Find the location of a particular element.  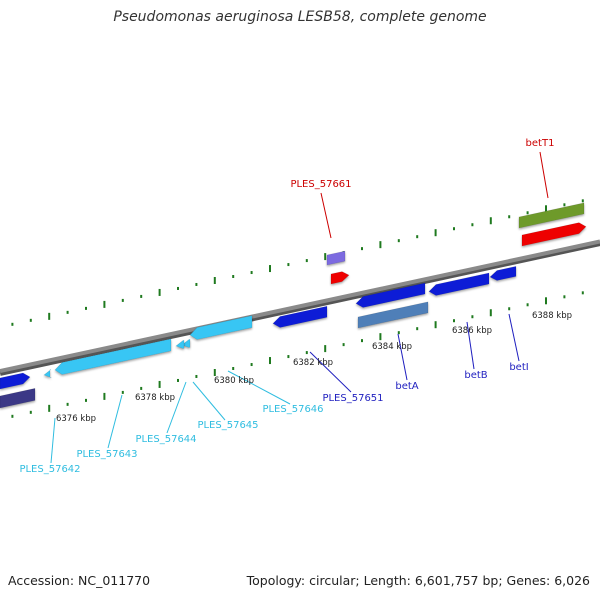

gene-left-edge-blue is located at coordinates (15, 381).